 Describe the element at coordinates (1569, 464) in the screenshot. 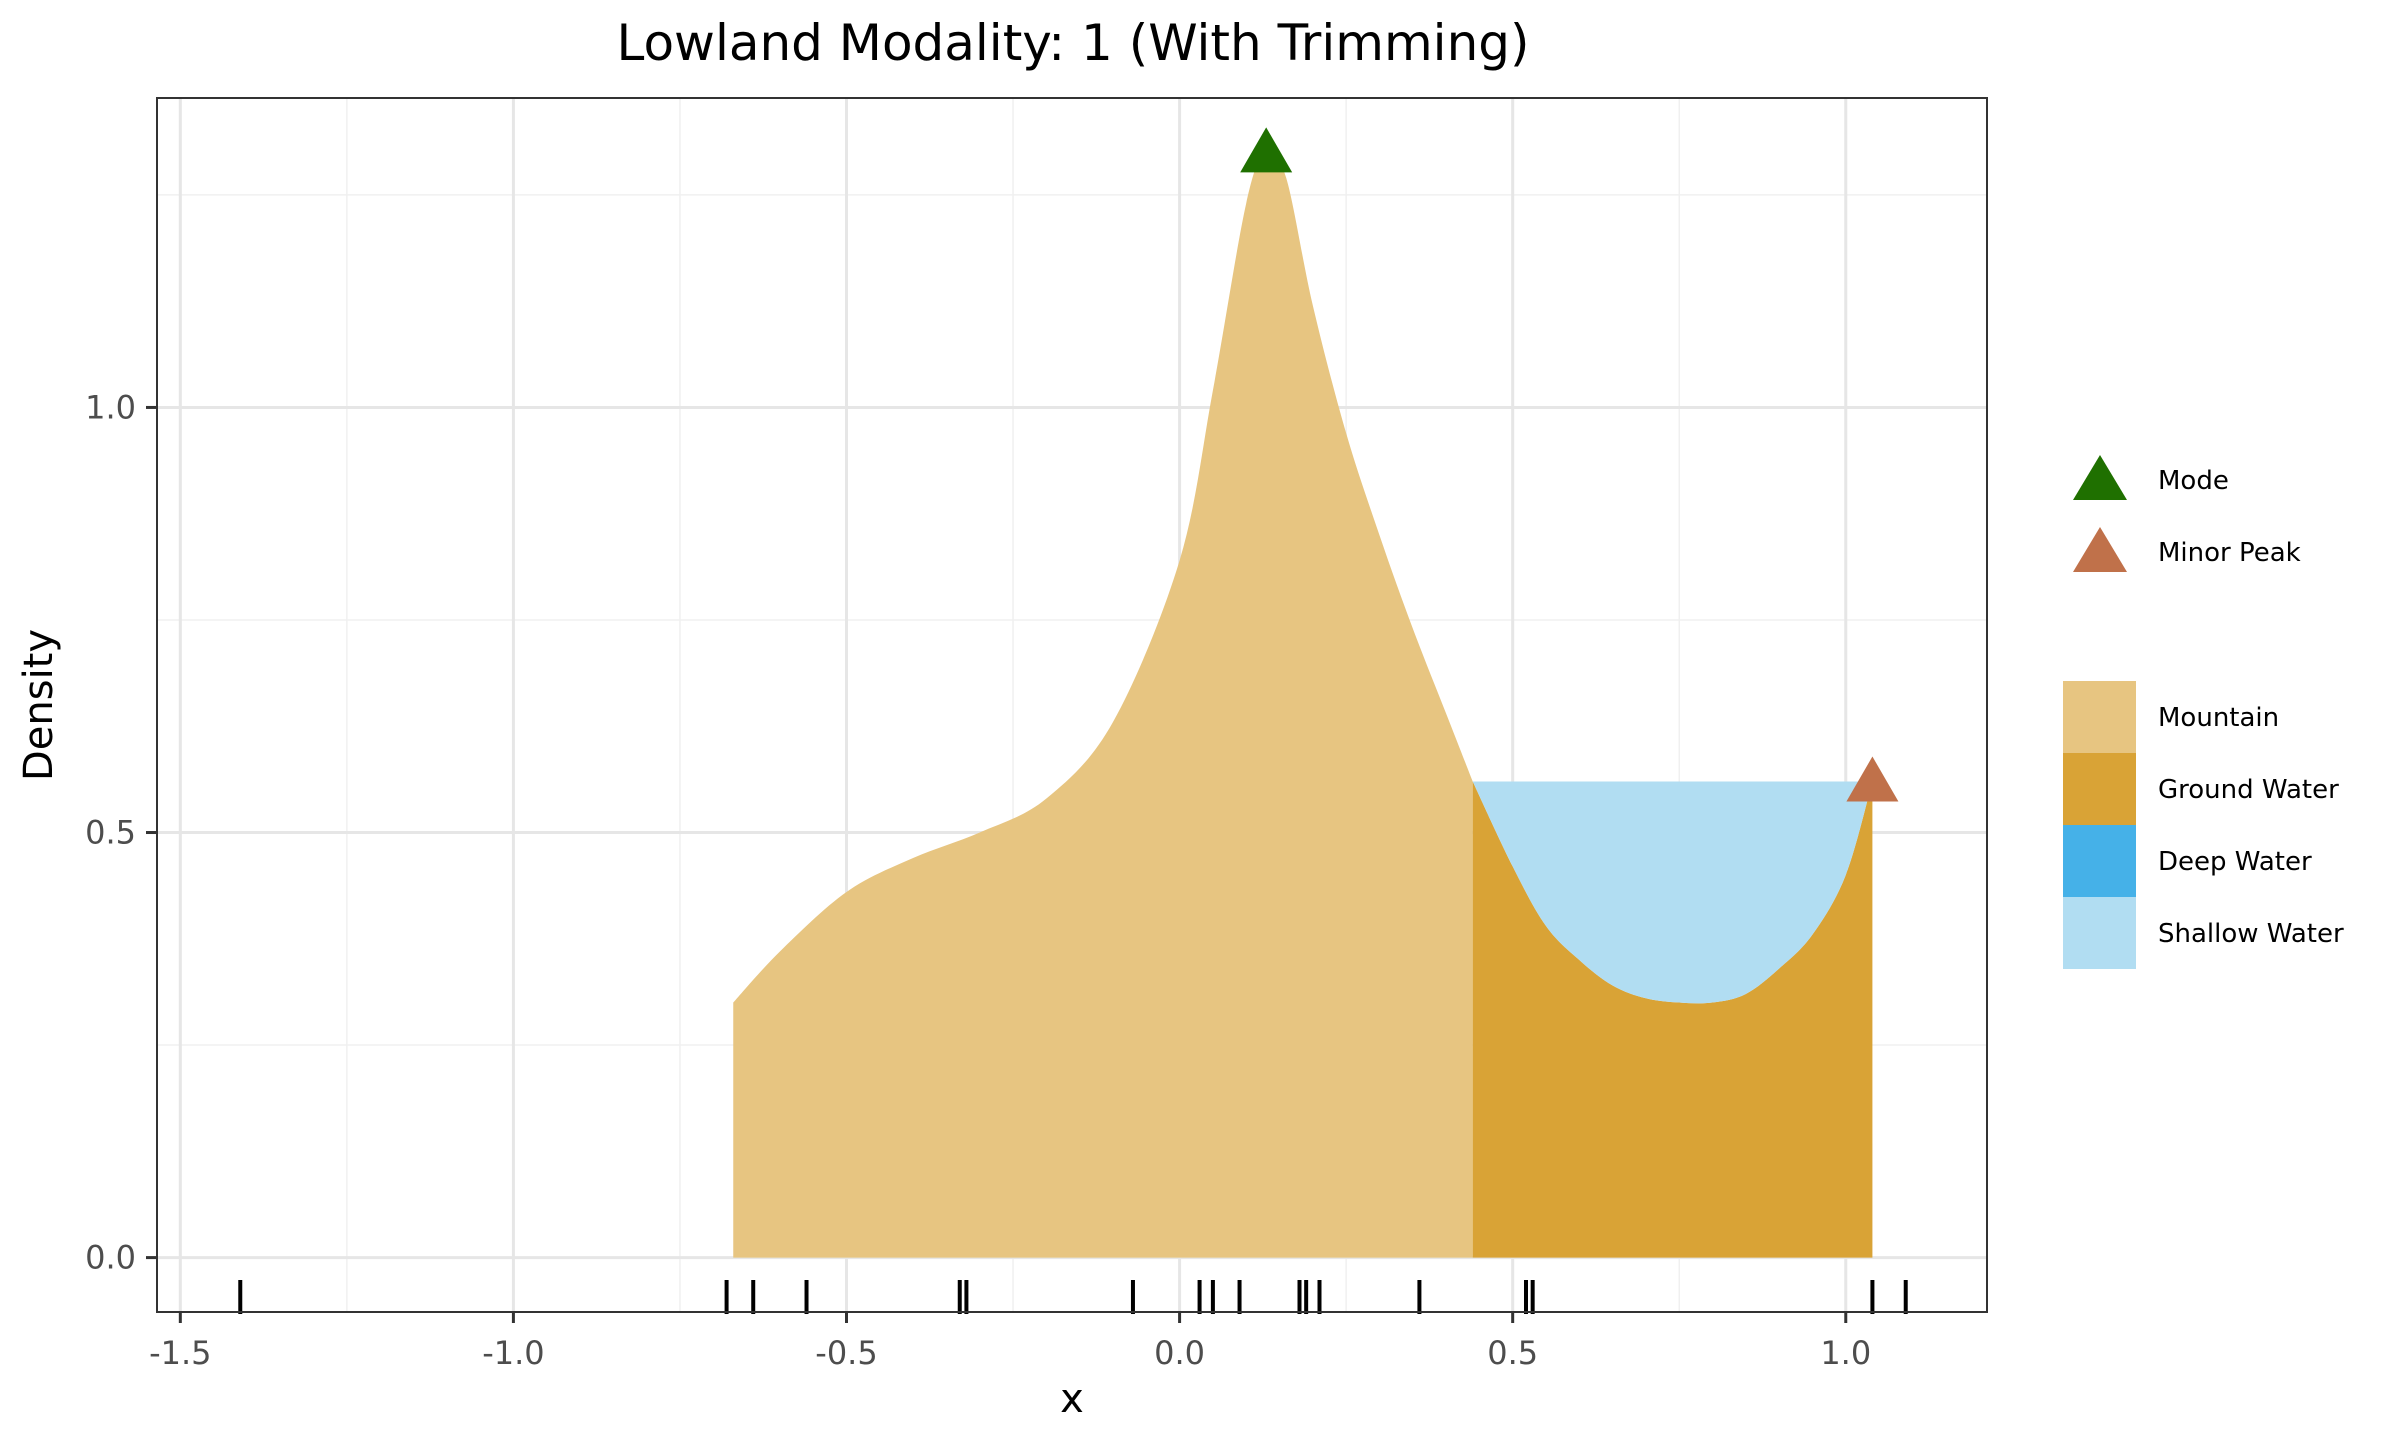

I see `peak-markers` at that location.